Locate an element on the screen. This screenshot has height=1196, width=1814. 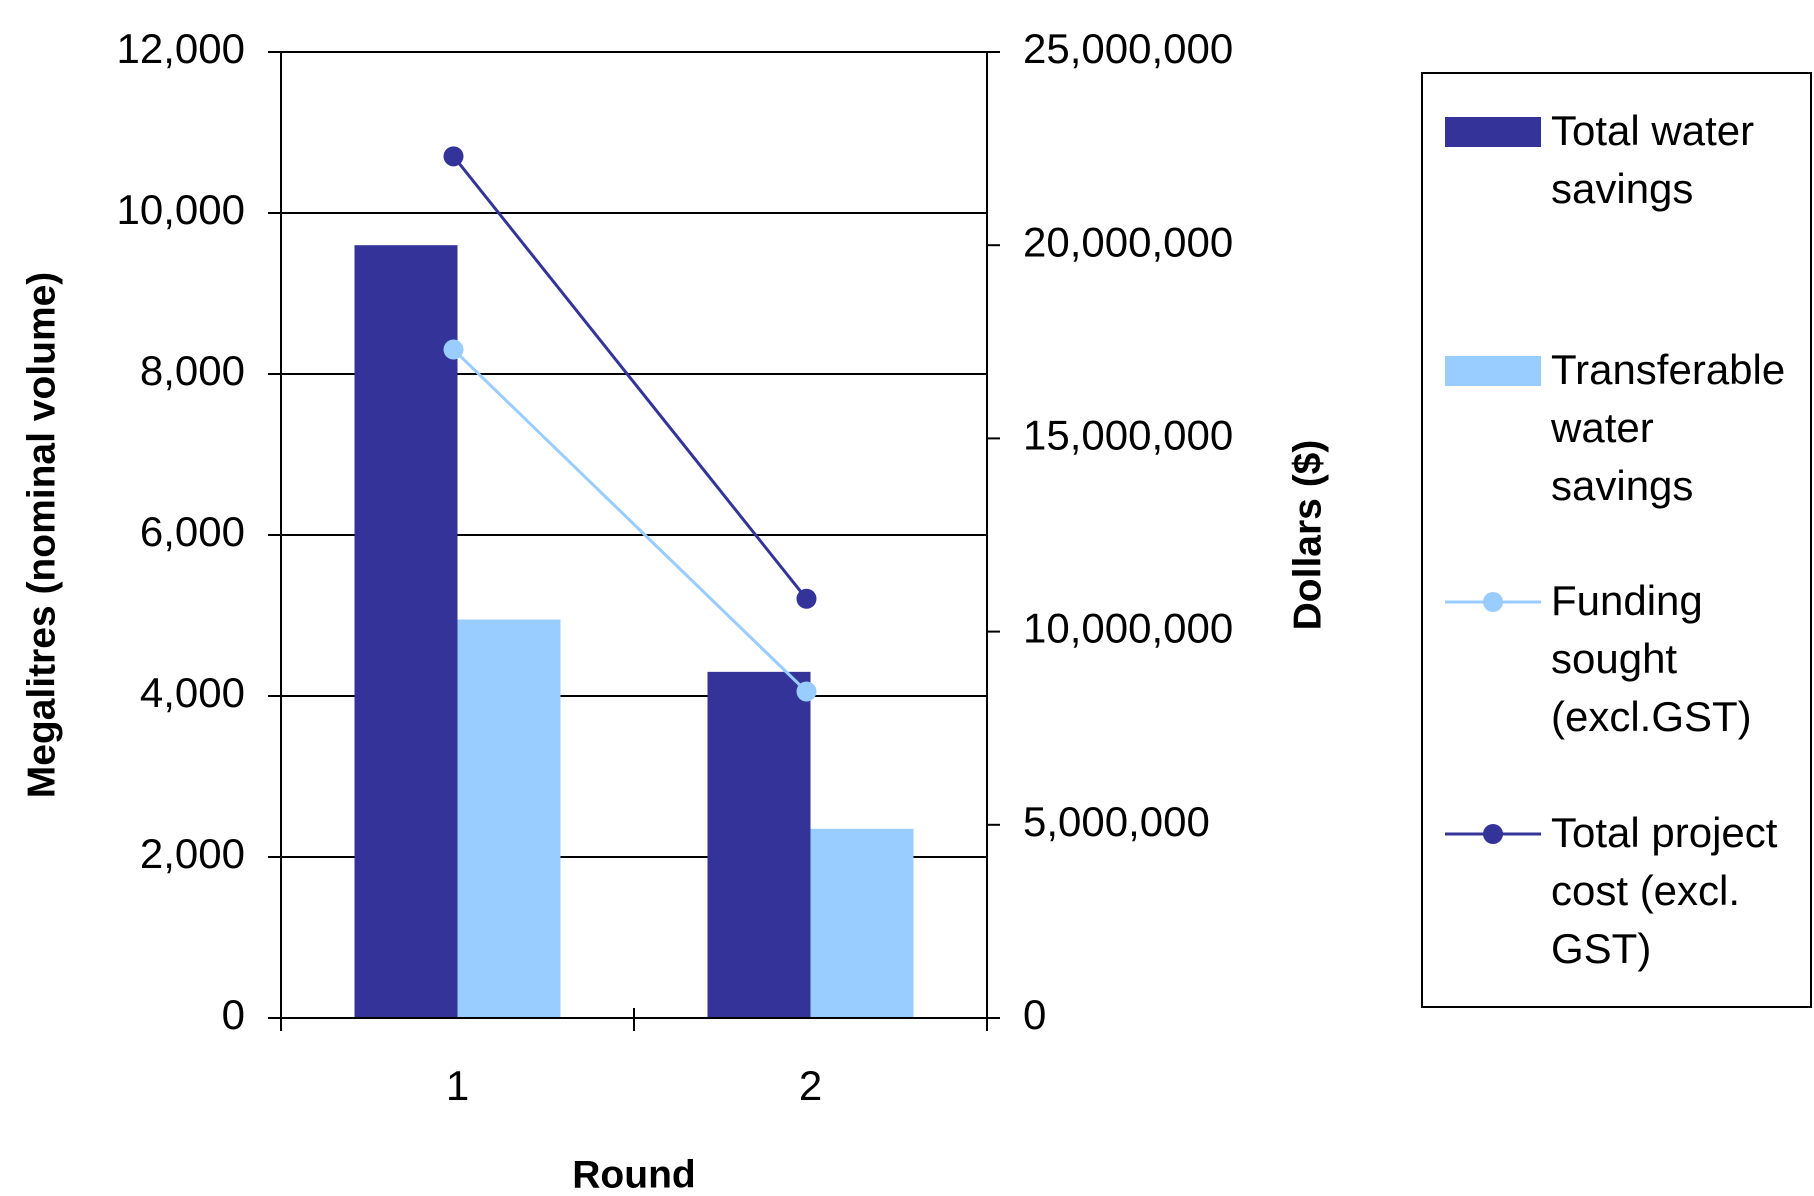
y-tick-label: 2,000 is located at coordinates (192, 853).